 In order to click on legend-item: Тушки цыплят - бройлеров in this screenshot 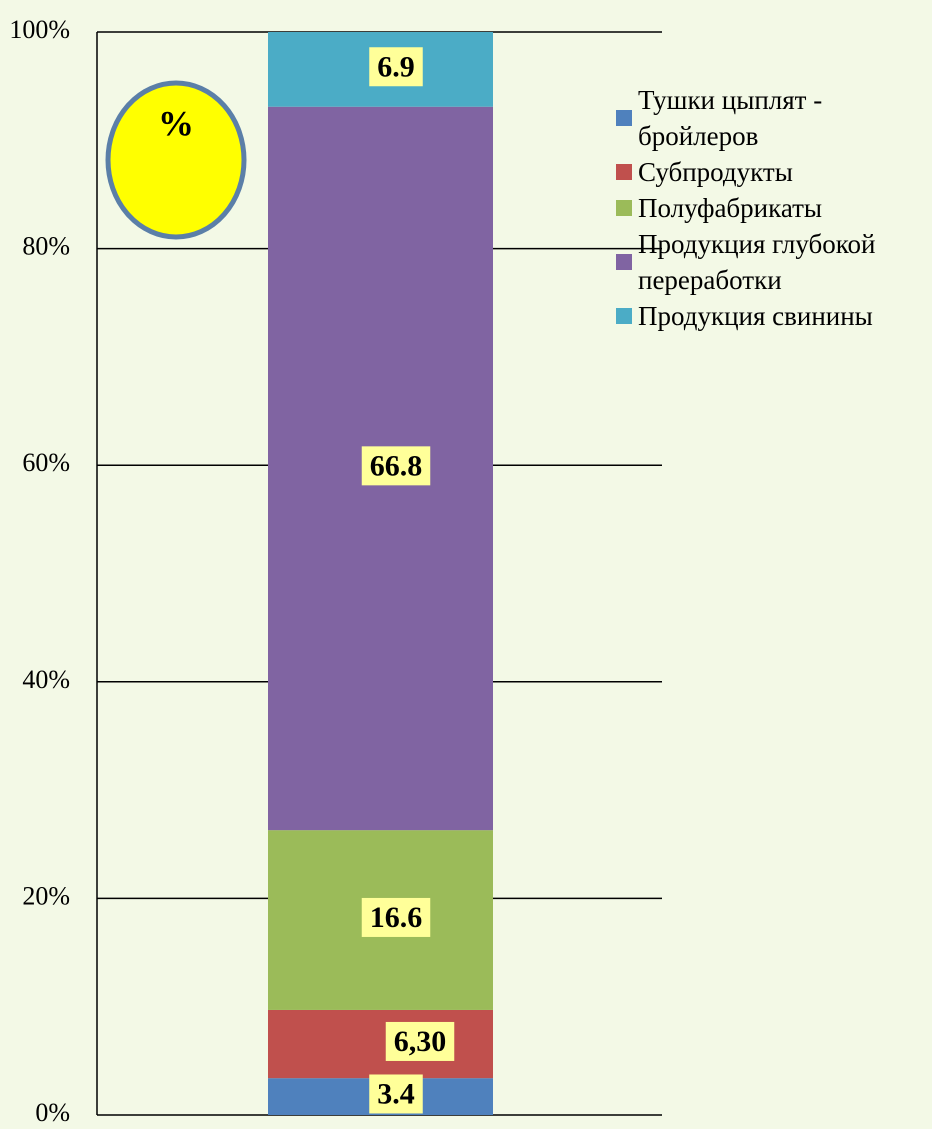, I will do `click(774, 118)`.